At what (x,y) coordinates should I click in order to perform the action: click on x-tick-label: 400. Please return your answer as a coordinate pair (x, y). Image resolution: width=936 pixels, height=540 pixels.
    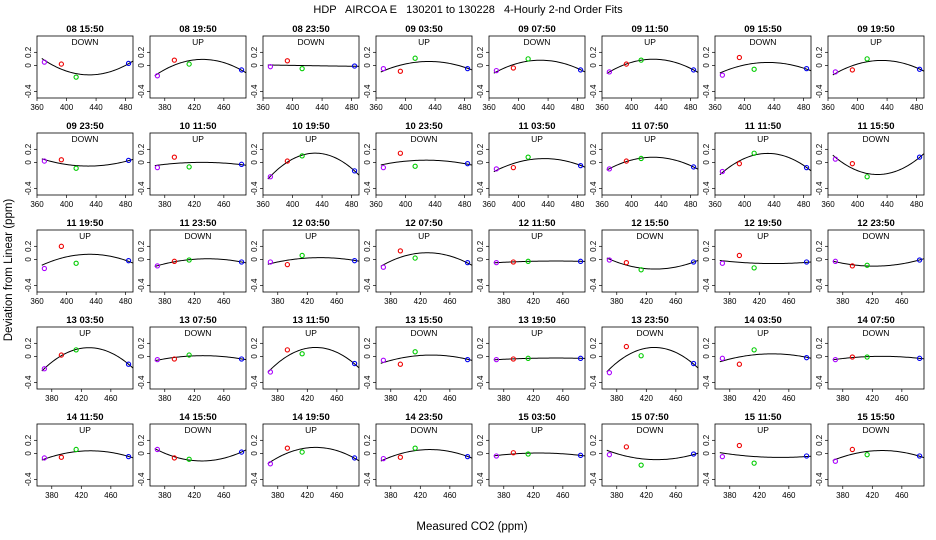
    Looking at the image, I should click on (67, 107).